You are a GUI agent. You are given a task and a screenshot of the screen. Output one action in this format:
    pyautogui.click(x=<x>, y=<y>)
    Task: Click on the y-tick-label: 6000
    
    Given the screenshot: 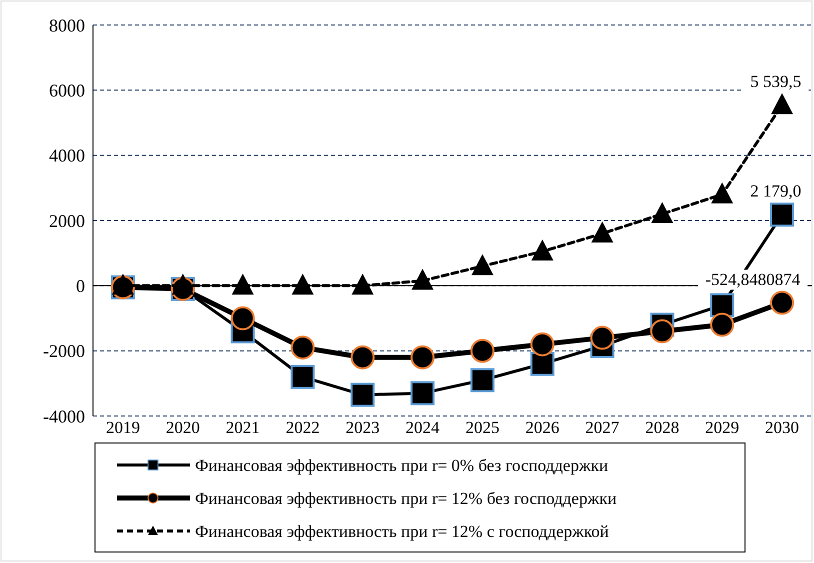 What is the action you would take?
    pyautogui.click(x=67, y=90)
    